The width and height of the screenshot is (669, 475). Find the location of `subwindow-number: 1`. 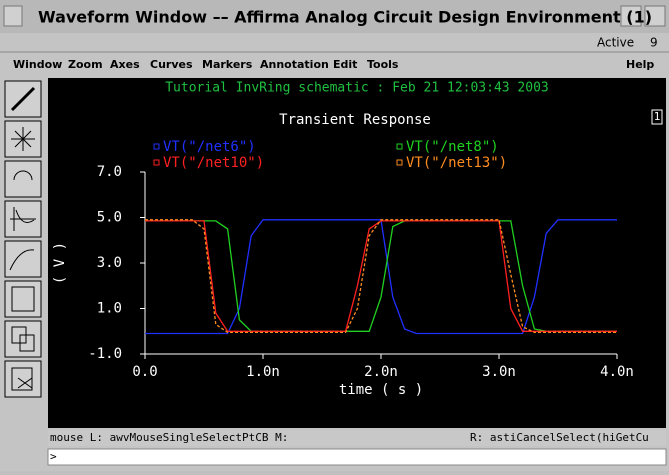

subwindow-number: 1 is located at coordinates (657, 116).